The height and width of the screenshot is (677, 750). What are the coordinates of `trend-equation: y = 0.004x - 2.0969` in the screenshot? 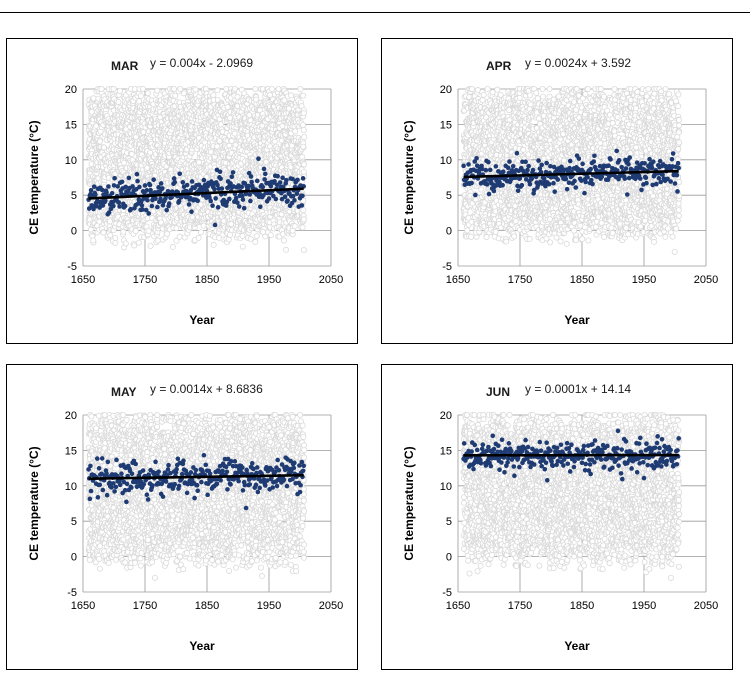 It's located at (201, 63).